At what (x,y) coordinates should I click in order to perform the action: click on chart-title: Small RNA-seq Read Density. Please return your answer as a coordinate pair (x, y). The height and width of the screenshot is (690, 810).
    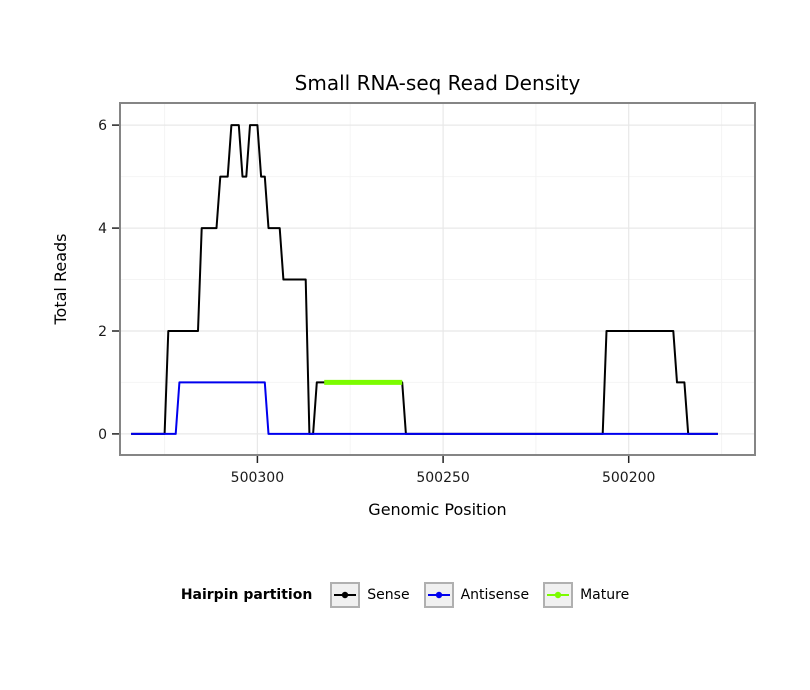
    Looking at the image, I should click on (437, 83).